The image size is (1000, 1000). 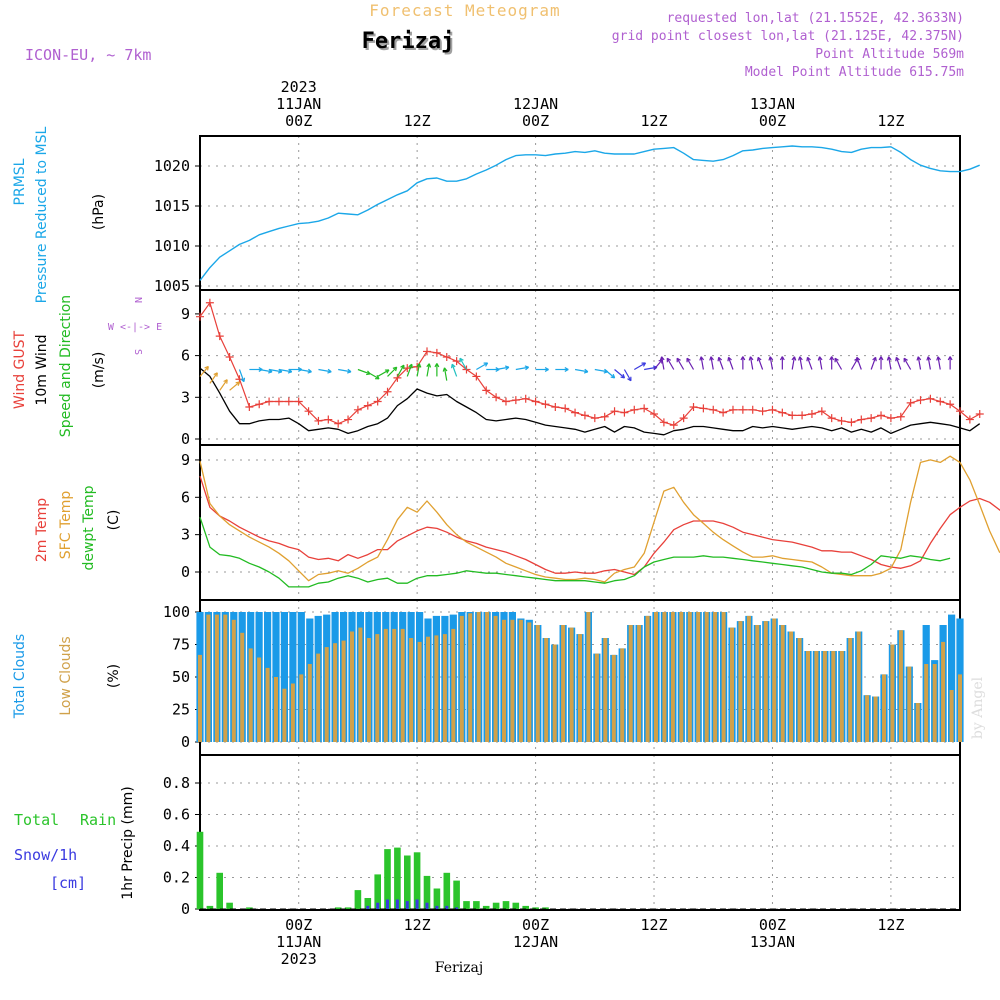 I want to click on wind-ytick-label: 3, so click(x=185, y=397).